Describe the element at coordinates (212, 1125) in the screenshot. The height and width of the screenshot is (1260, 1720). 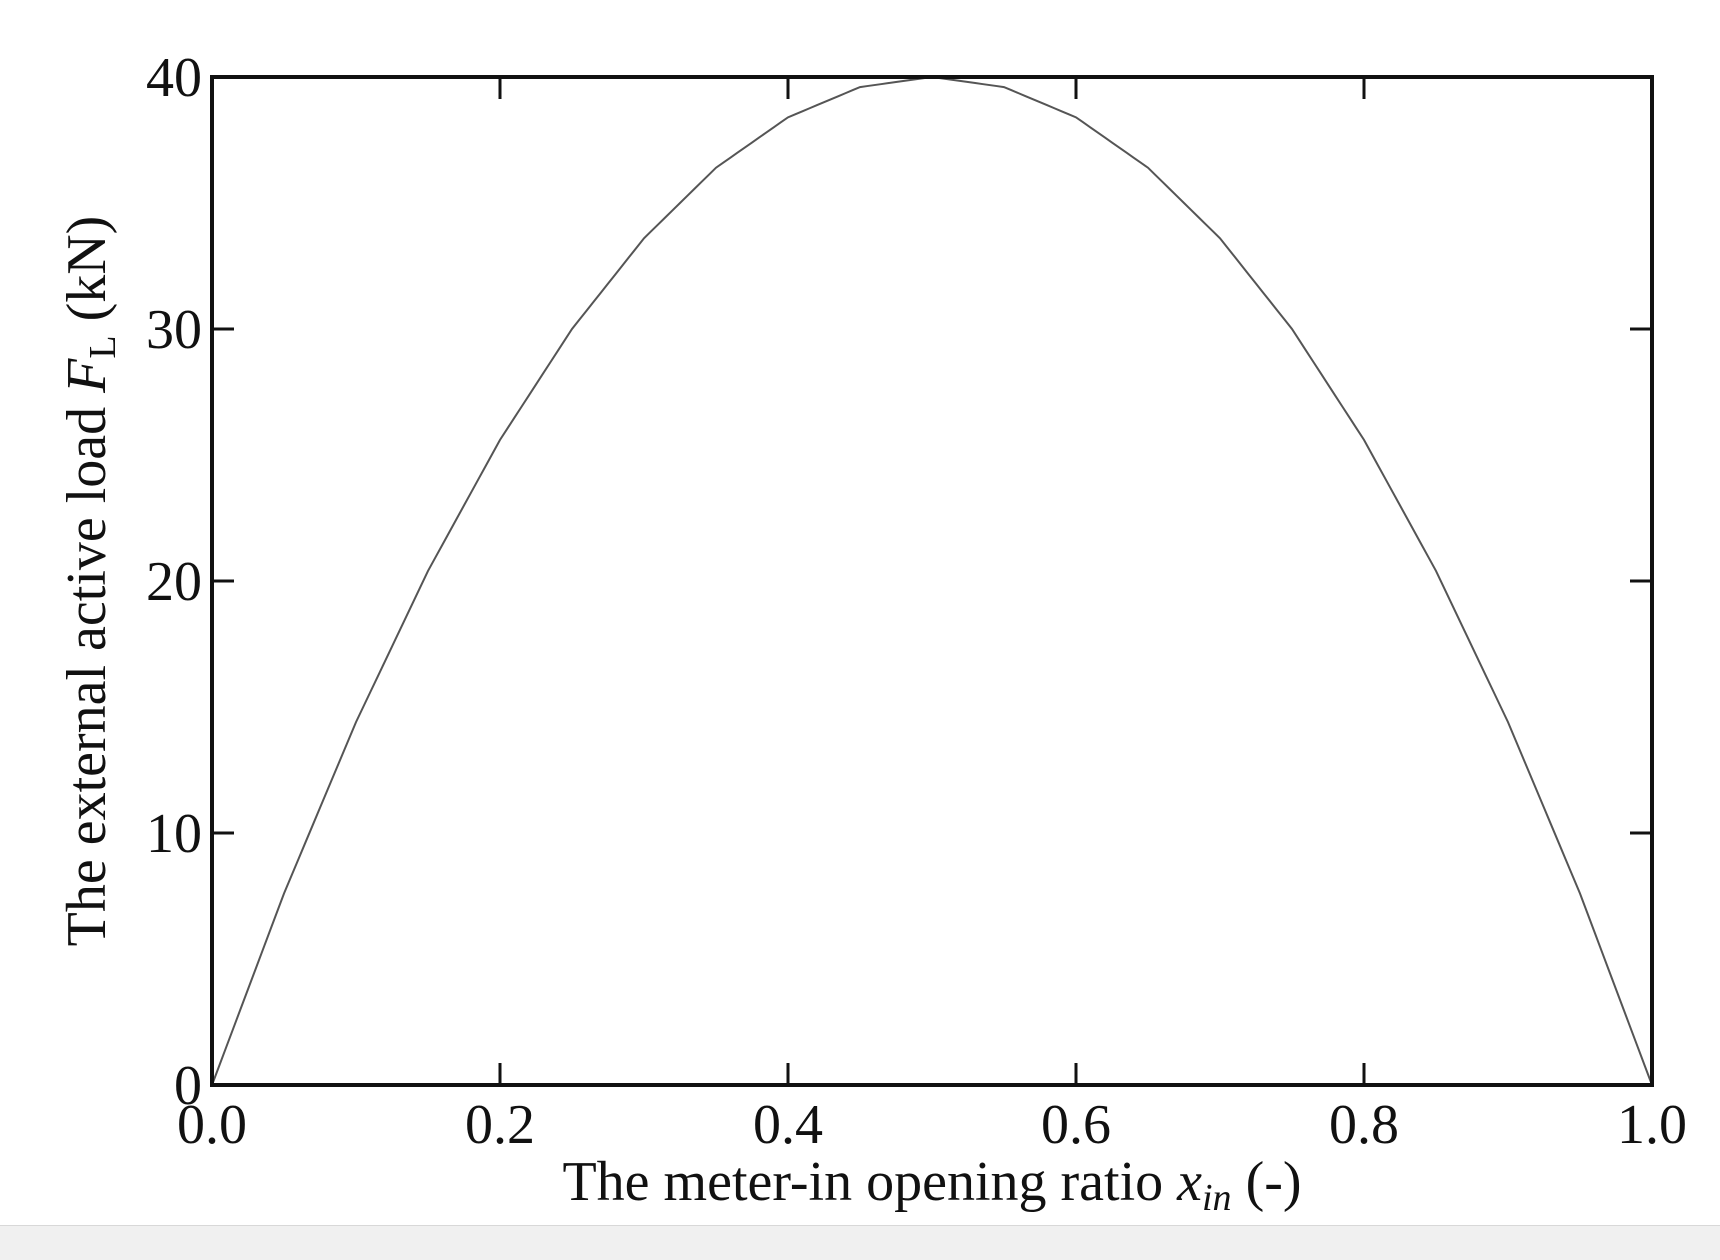
I see `x-tick-label: 0.0` at that location.